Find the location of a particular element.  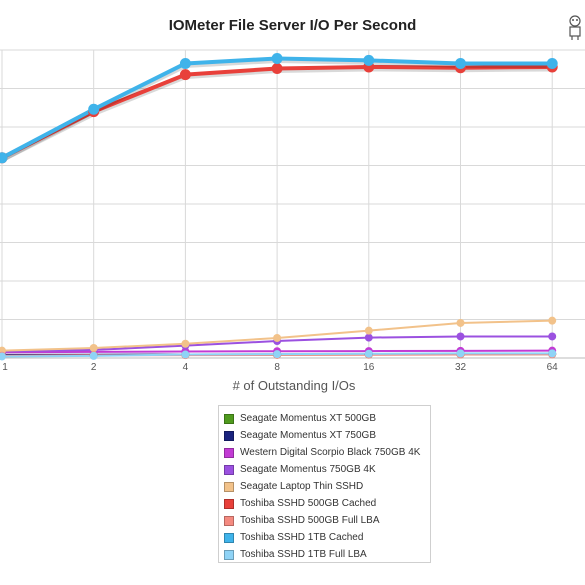

legend-label: Toshiba SSHD 500GB Full LBA is located at coordinates (310, 520).